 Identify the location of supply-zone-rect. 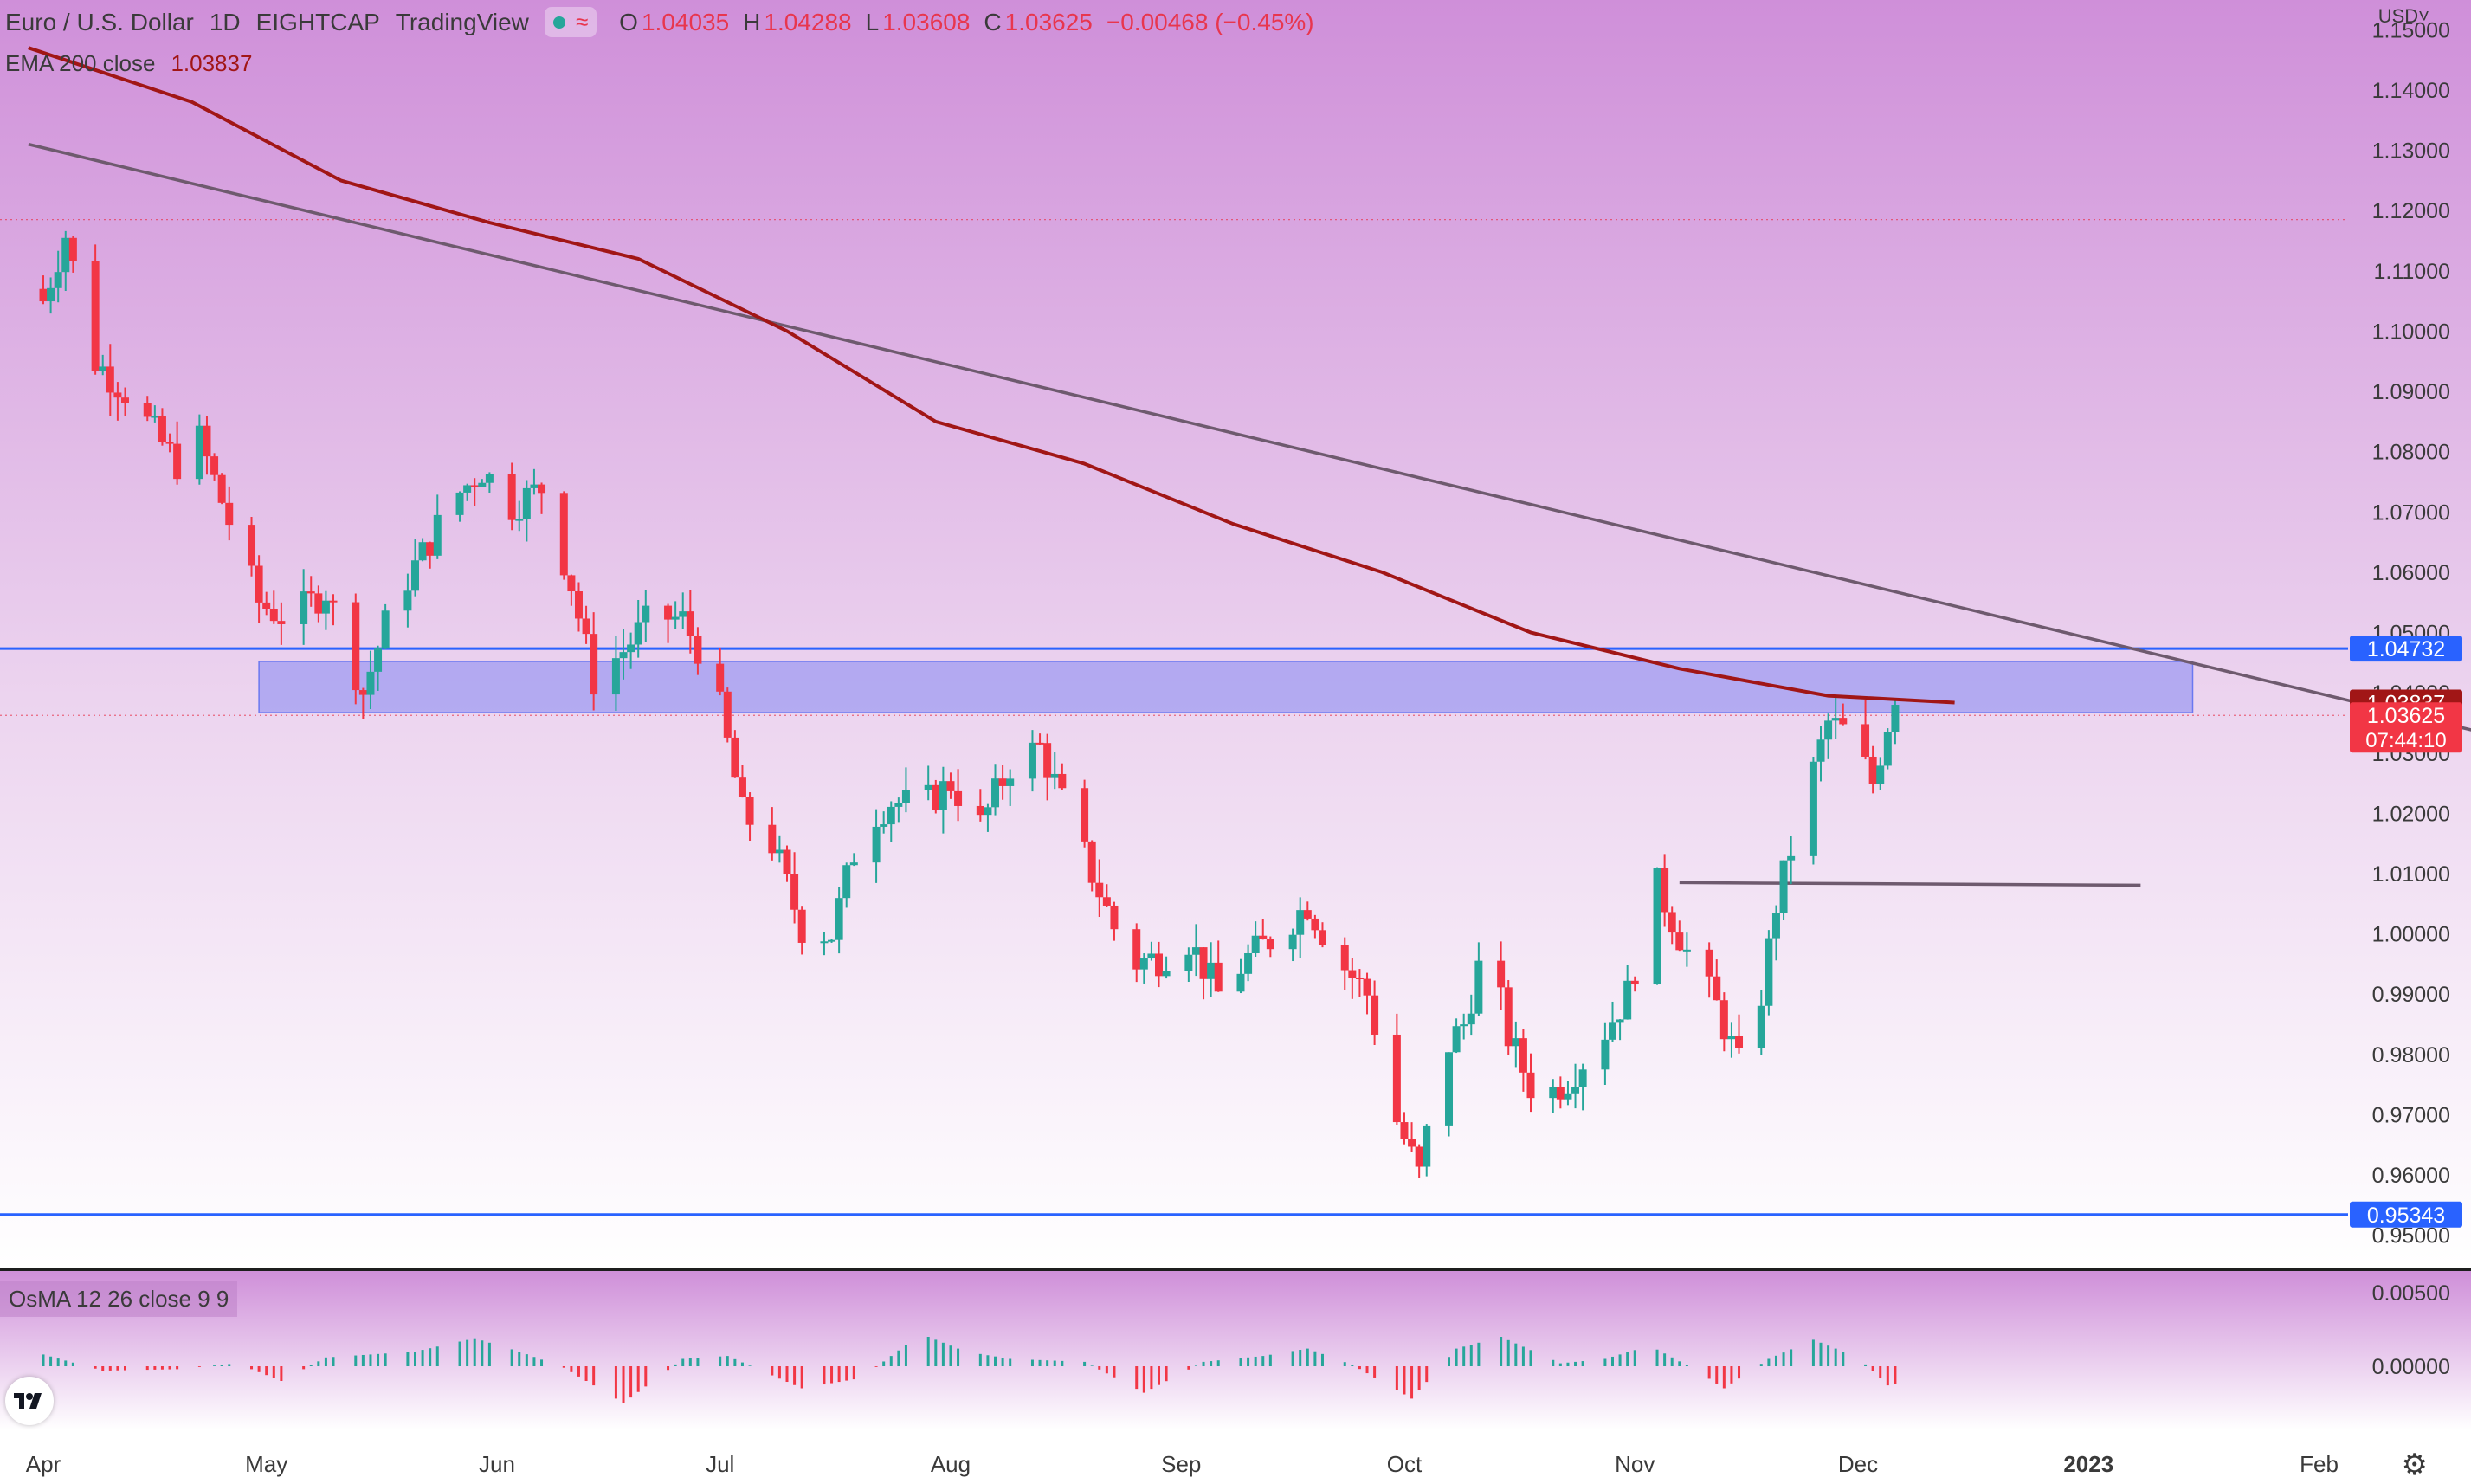
(1226, 687).